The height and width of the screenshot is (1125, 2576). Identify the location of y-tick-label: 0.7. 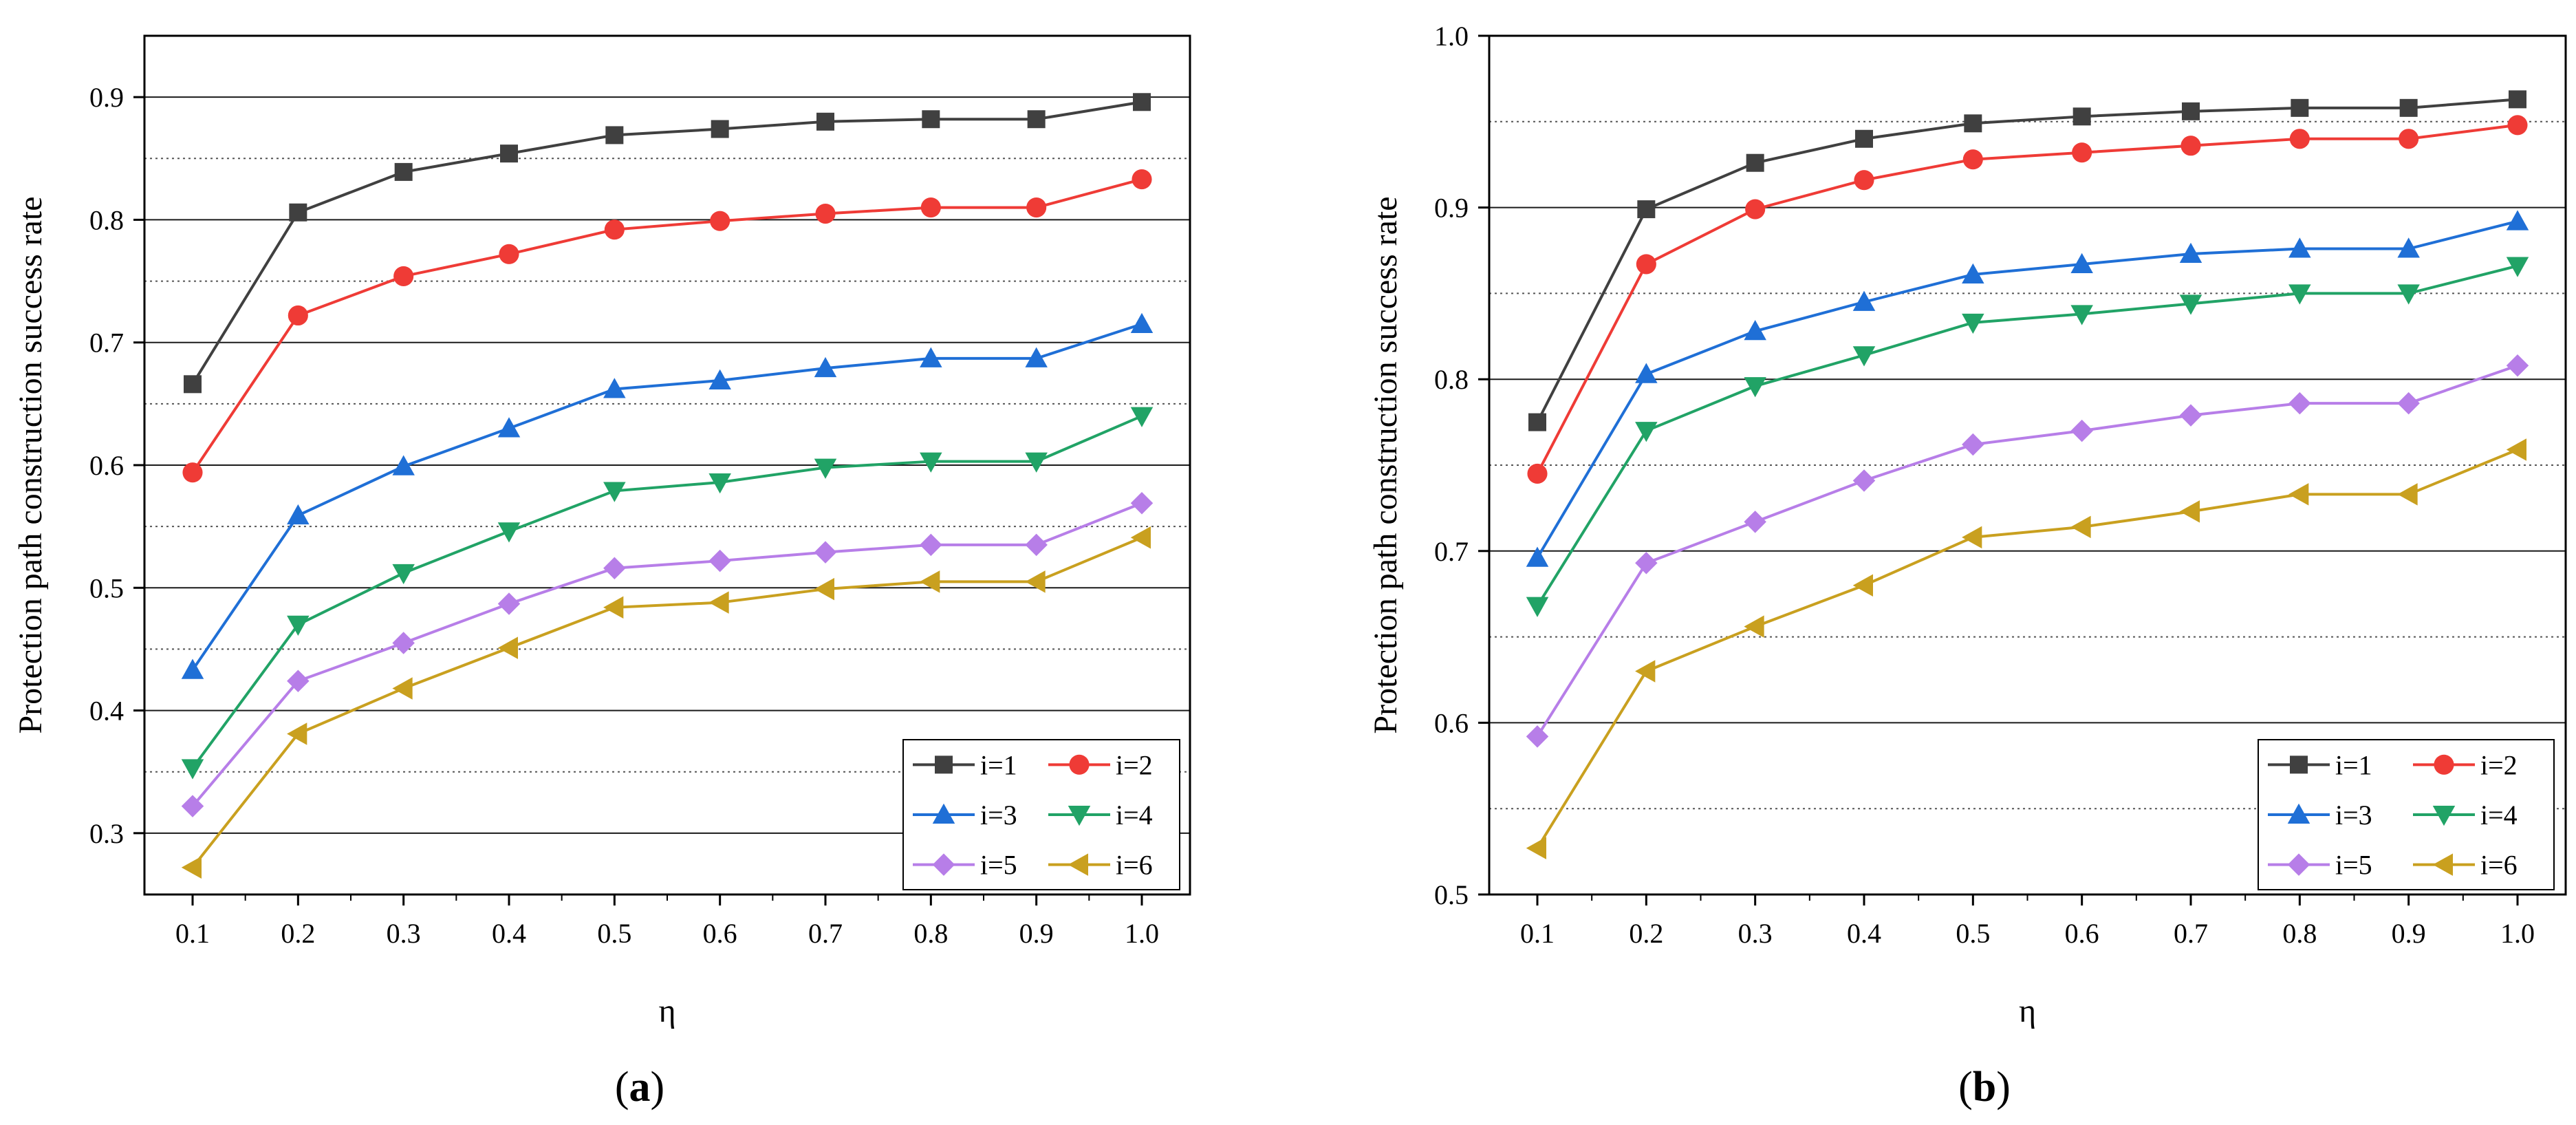
(106, 343).